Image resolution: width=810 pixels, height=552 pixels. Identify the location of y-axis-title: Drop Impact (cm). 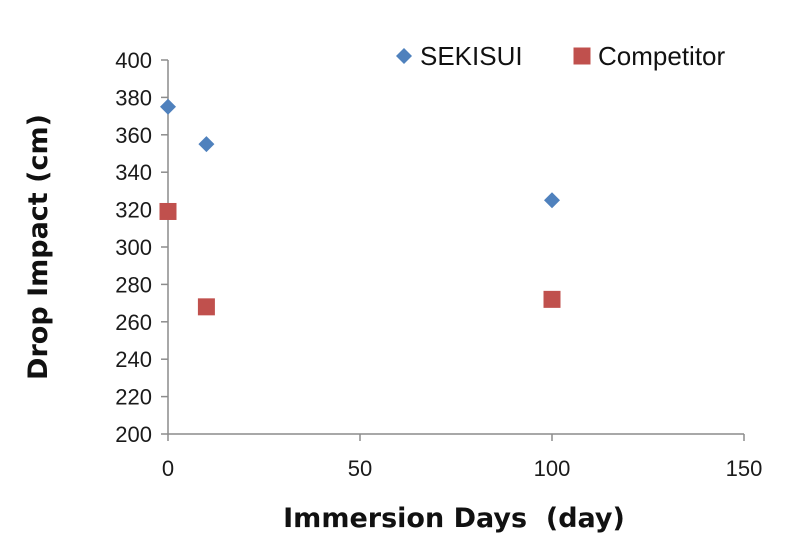
(38, 247).